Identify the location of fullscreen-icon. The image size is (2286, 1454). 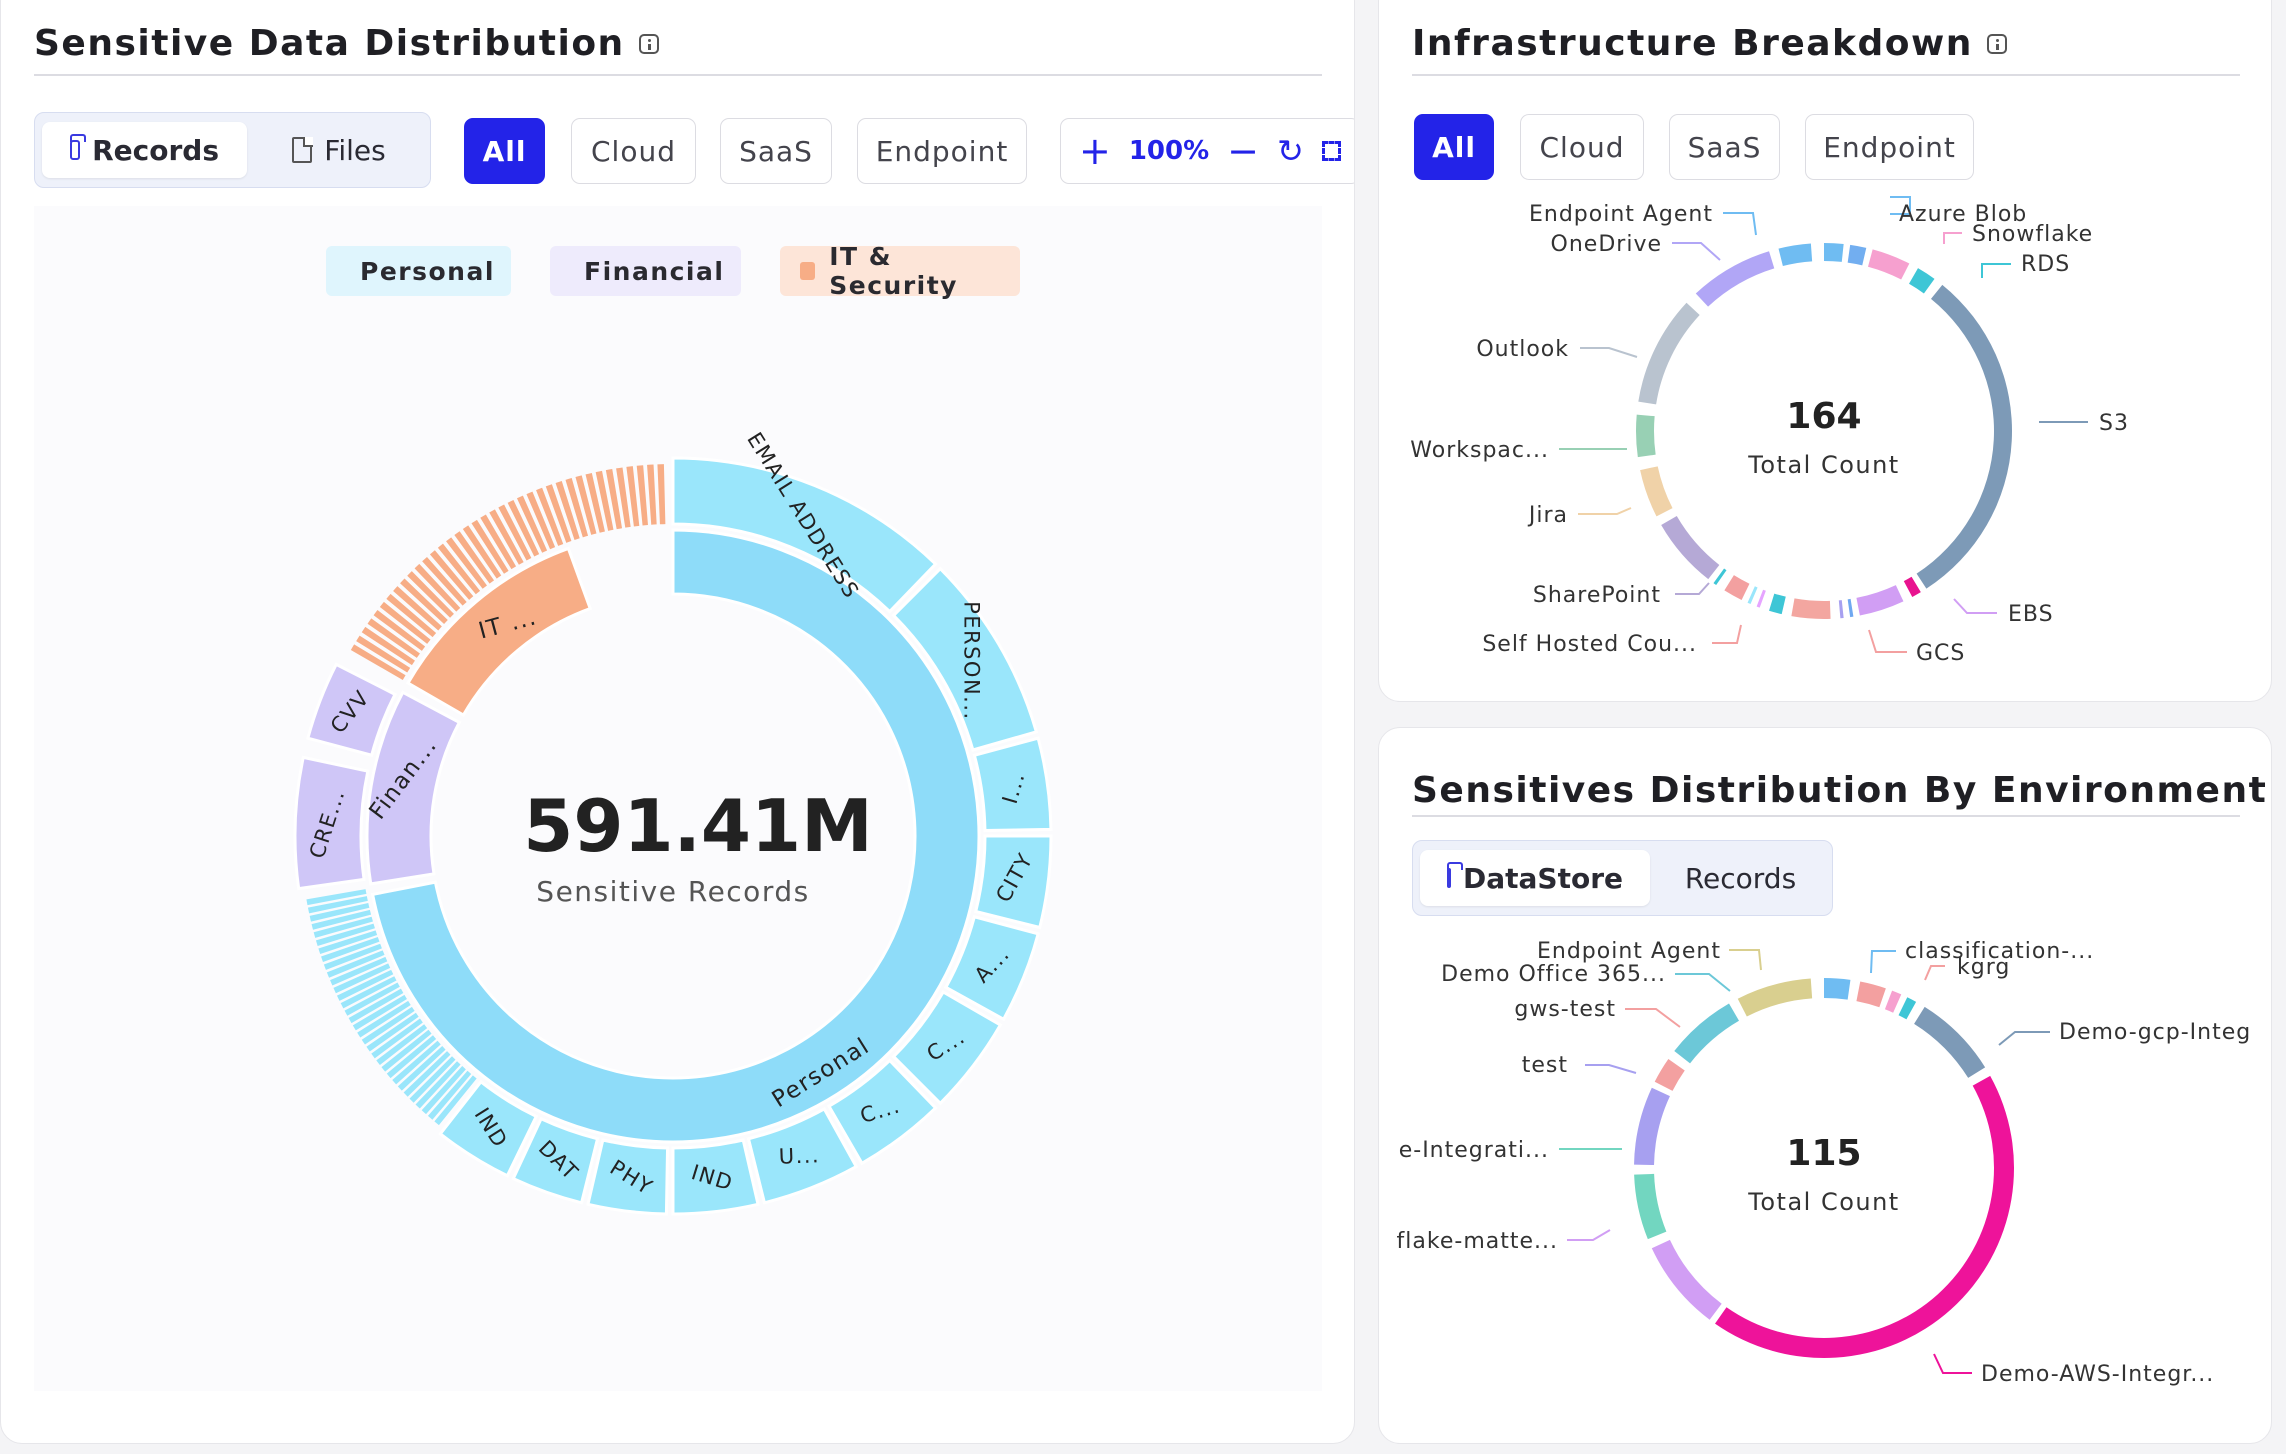
(1331, 151).